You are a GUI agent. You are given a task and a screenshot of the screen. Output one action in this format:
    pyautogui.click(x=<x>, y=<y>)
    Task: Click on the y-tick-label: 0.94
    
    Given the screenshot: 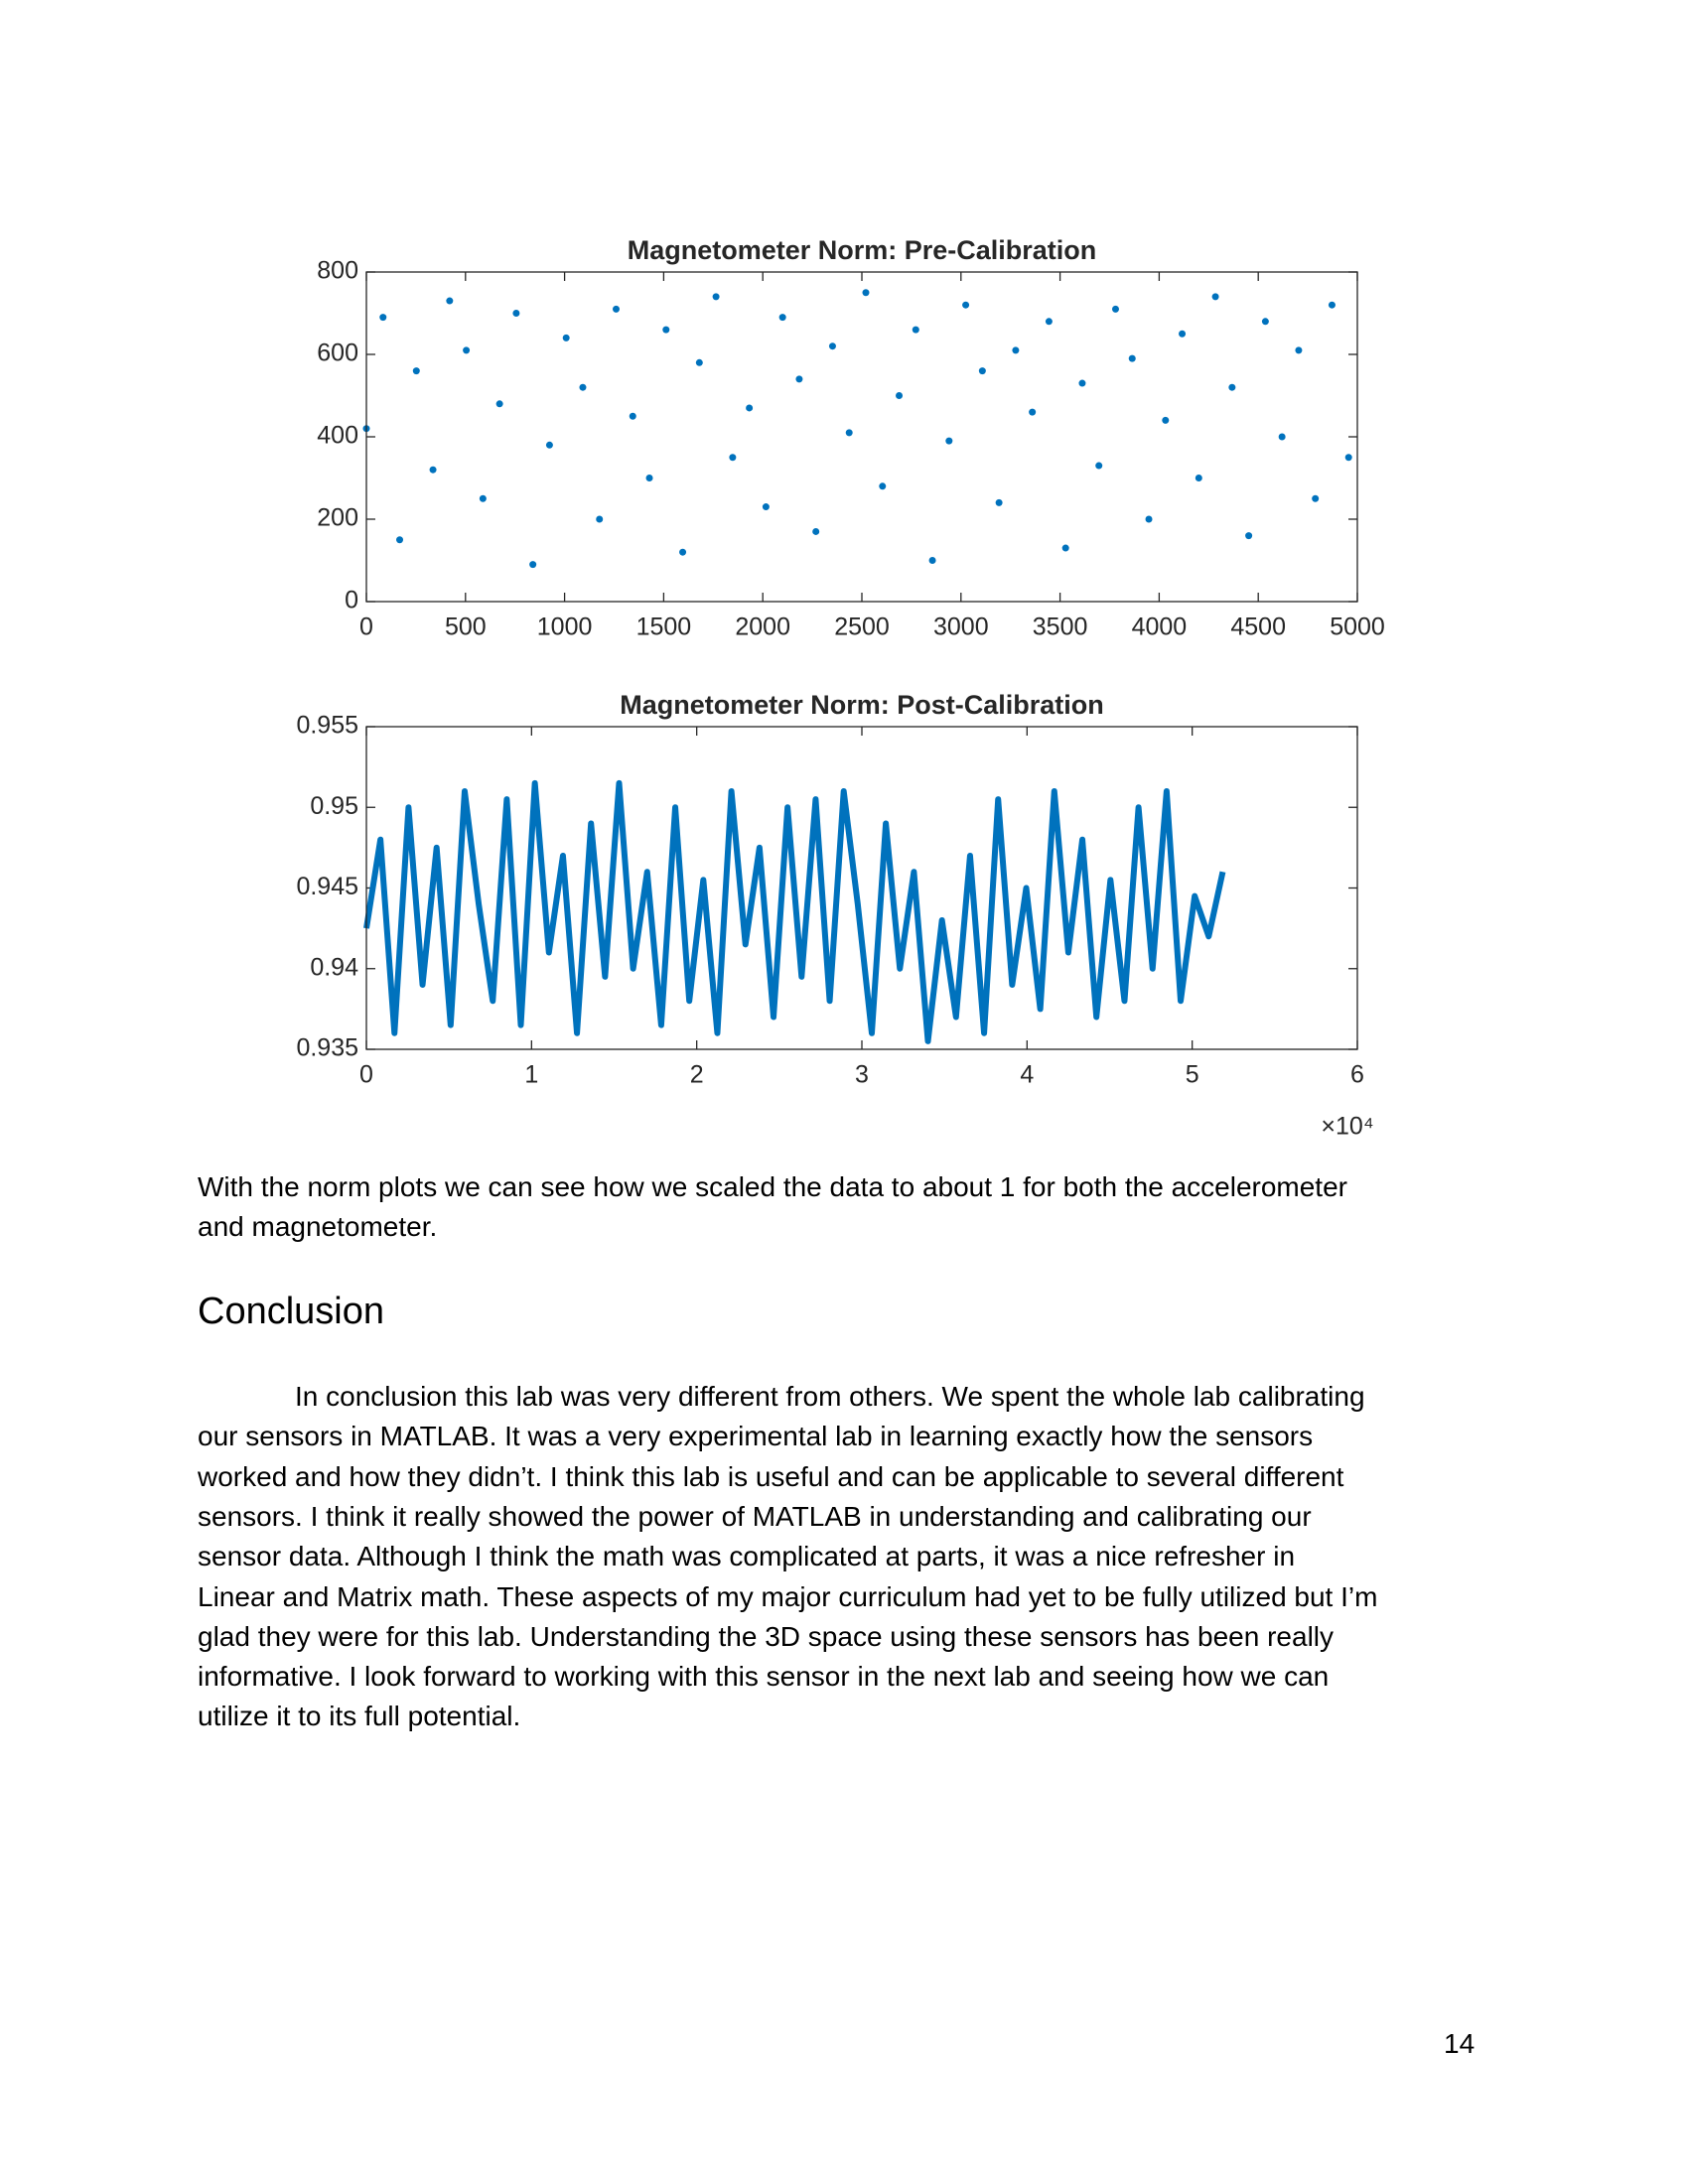 What is the action you would take?
    pyautogui.click(x=334, y=967)
    